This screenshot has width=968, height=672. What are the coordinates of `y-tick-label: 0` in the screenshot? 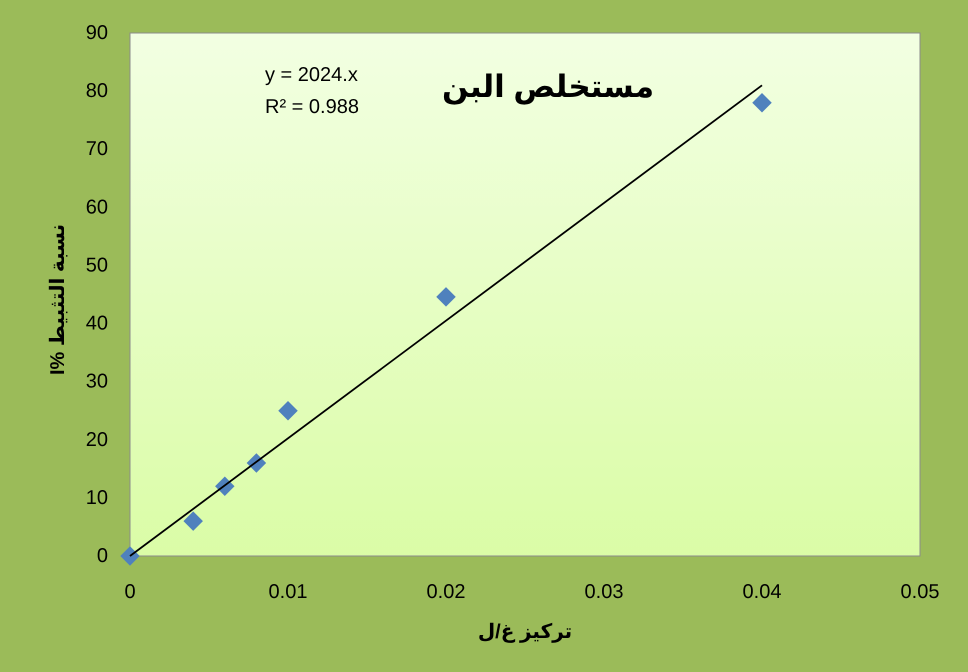 It's located at (102, 556).